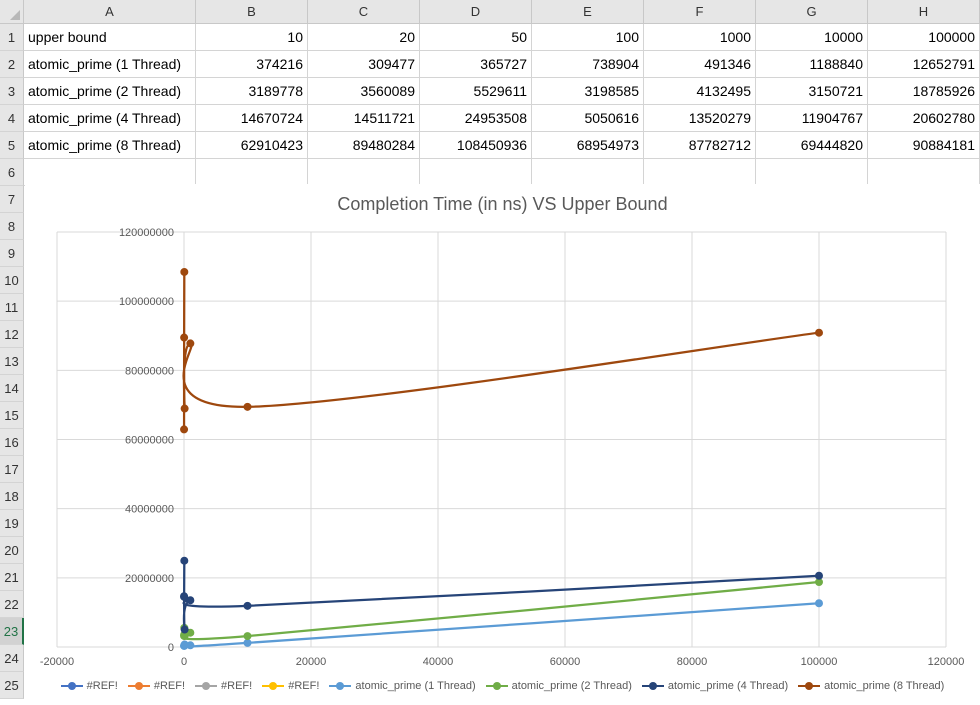 This screenshot has width=980, height=705. What do you see at coordinates (12, 496) in the screenshot?
I see `row-header-18: 18` at bounding box center [12, 496].